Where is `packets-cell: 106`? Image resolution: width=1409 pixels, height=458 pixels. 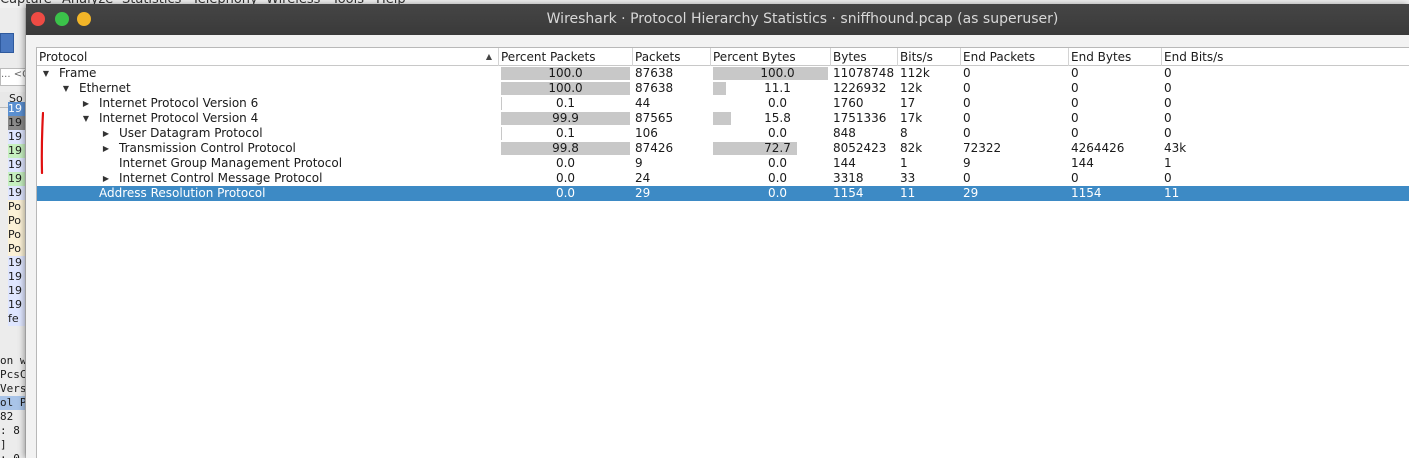 packets-cell: 106 is located at coordinates (646, 133).